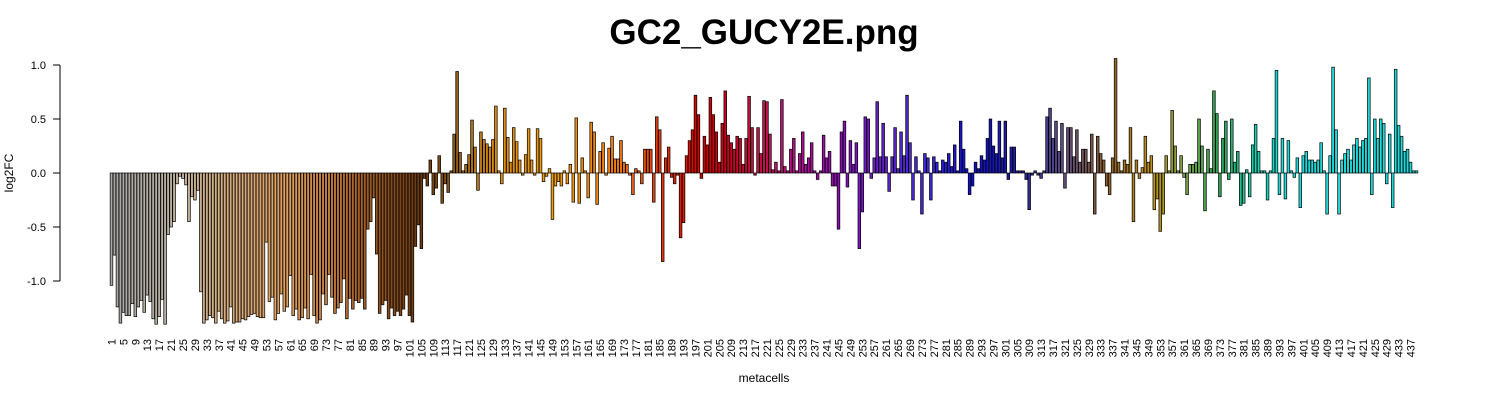  What do you see at coordinates (959, 348) in the screenshot?
I see `x-tick-label: 285` at bounding box center [959, 348].